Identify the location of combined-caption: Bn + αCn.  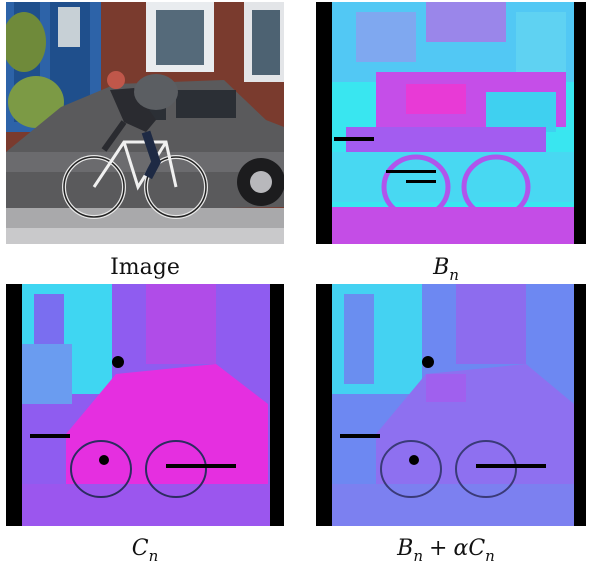
(446, 552).